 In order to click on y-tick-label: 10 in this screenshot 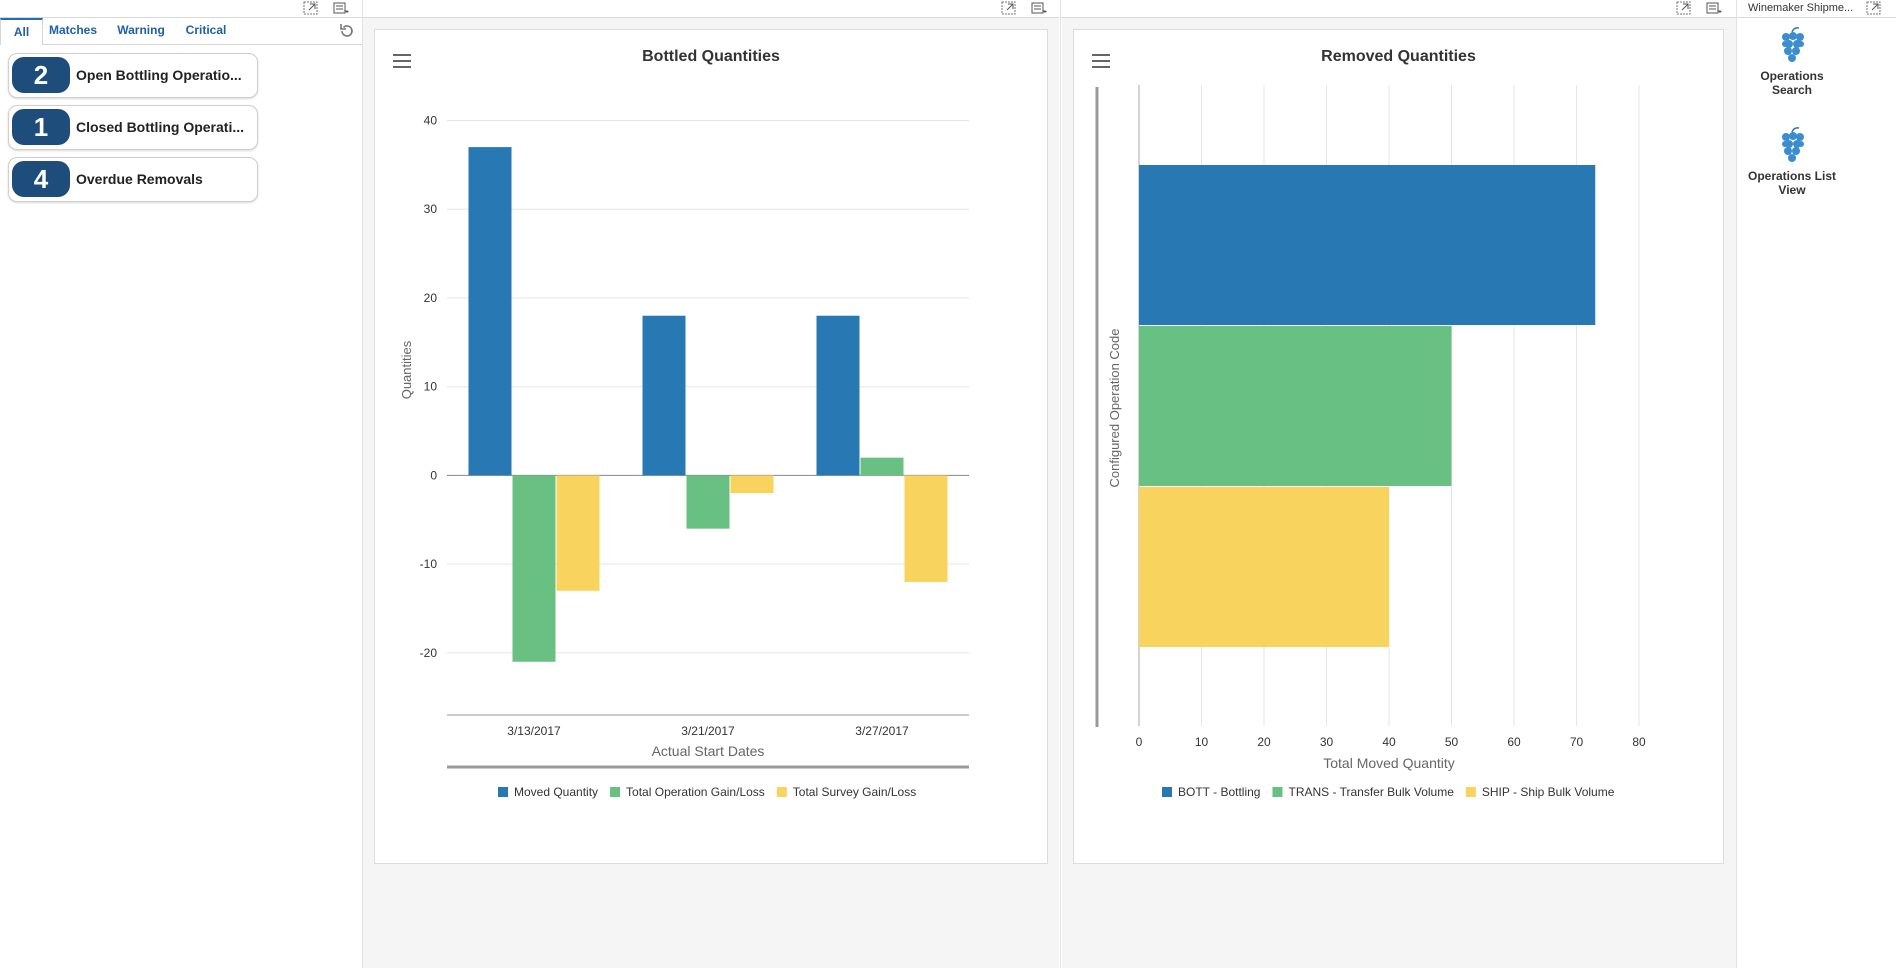, I will do `click(431, 387)`.